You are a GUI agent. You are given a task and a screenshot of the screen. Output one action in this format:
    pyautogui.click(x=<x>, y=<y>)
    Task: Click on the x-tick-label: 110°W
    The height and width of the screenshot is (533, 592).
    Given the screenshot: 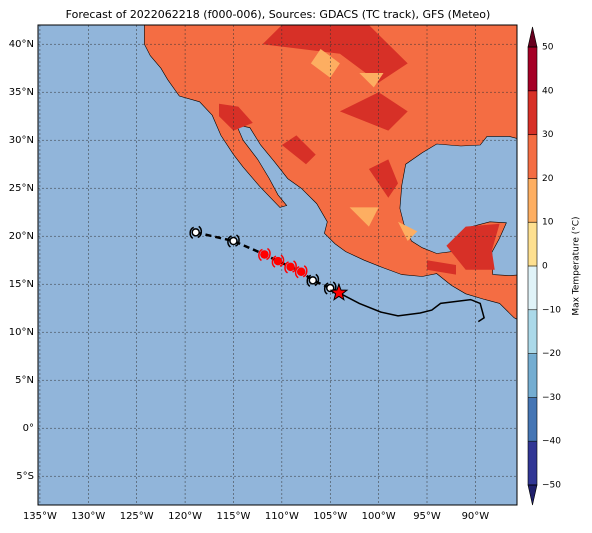 What is the action you would take?
    pyautogui.click(x=282, y=516)
    